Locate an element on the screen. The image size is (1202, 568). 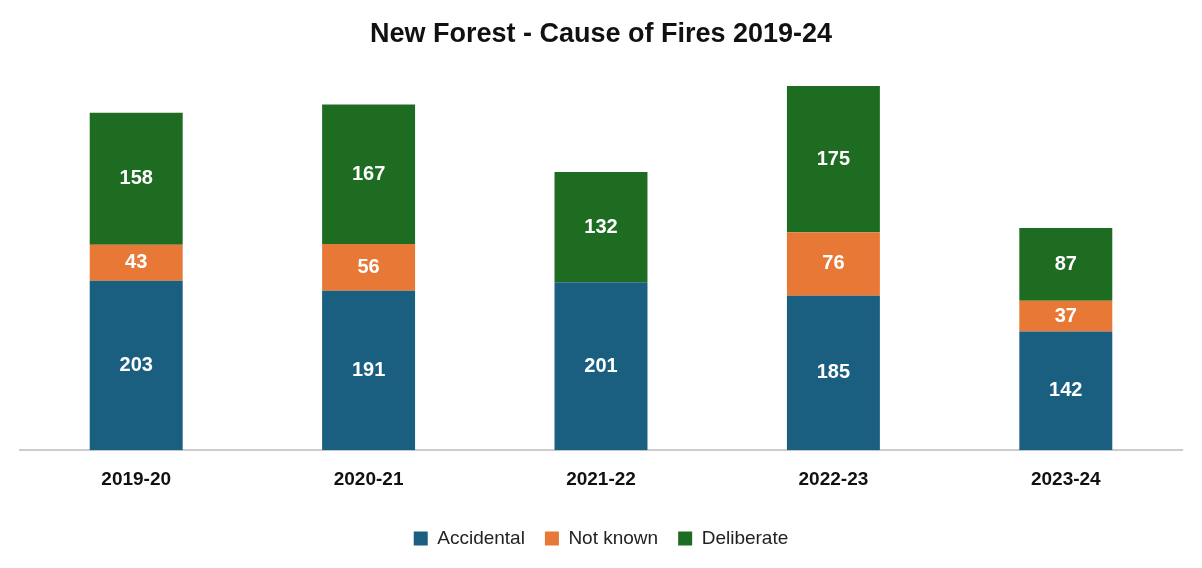
data-label: 37 is located at coordinates (1065, 314).